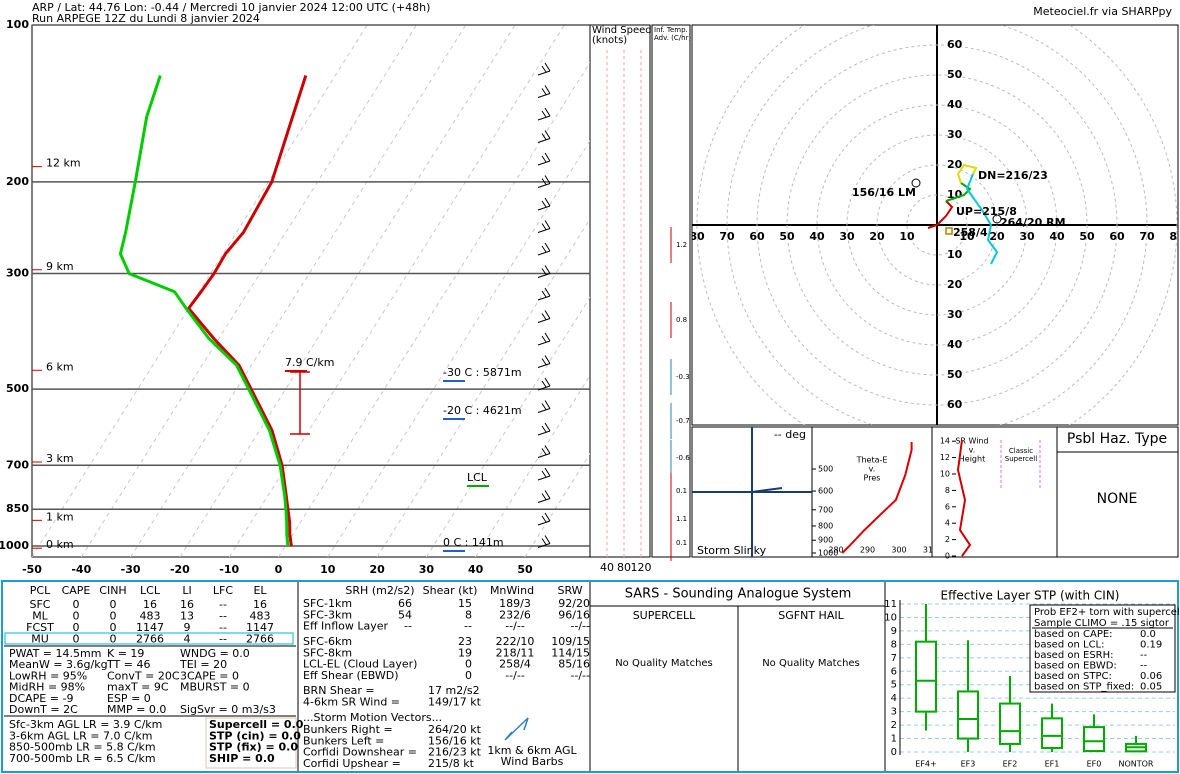  Describe the element at coordinates (681, 543) in the screenshot. I see `adv-label: 0.1` at that location.